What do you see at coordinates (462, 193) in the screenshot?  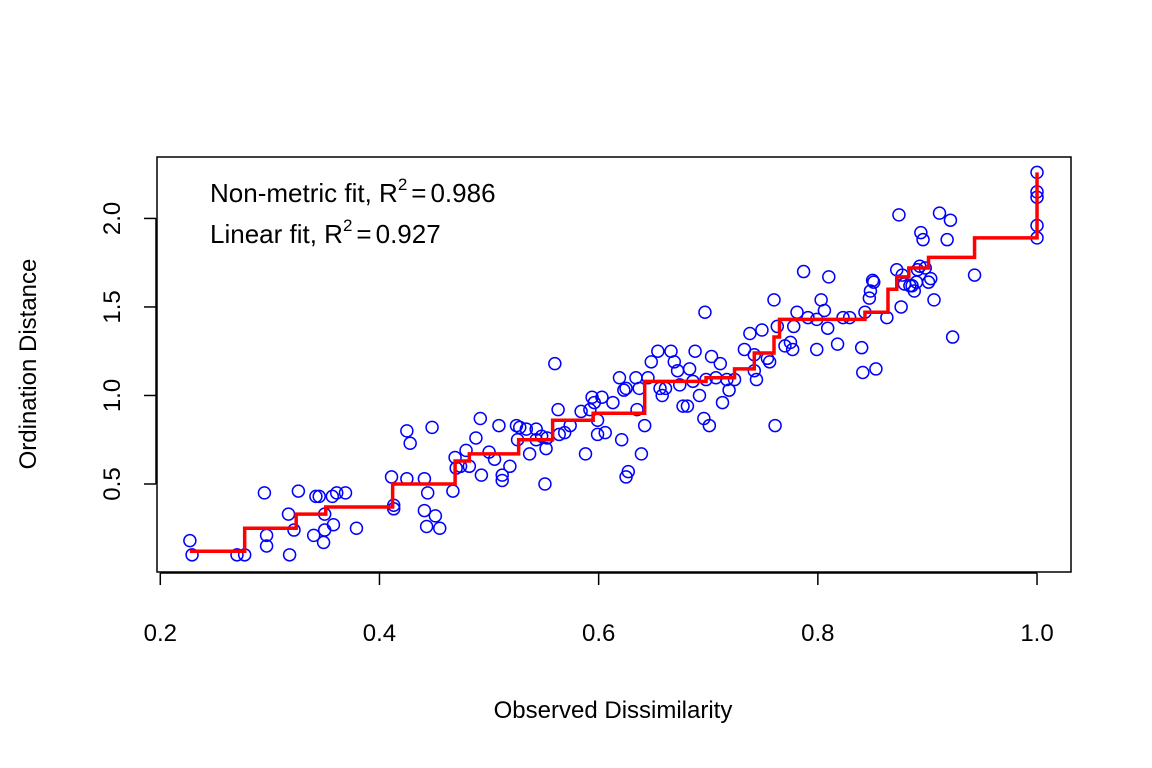 I see `annotation-value: 0.986` at bounding box center [462, 193].